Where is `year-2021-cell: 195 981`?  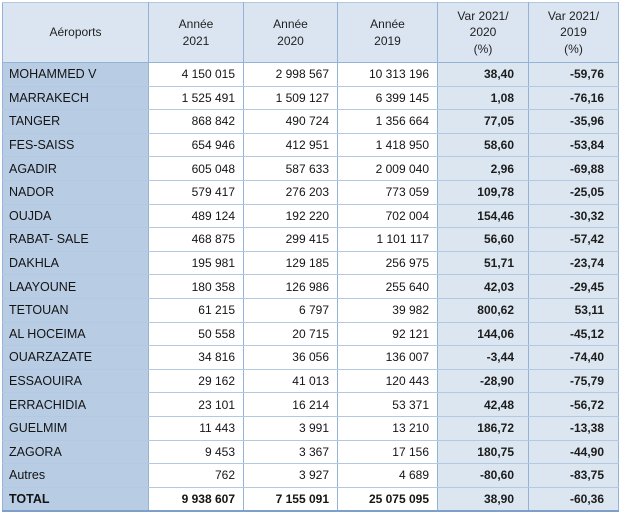 year-2021-cell: 195 981 is located at coordinates (196, 263).